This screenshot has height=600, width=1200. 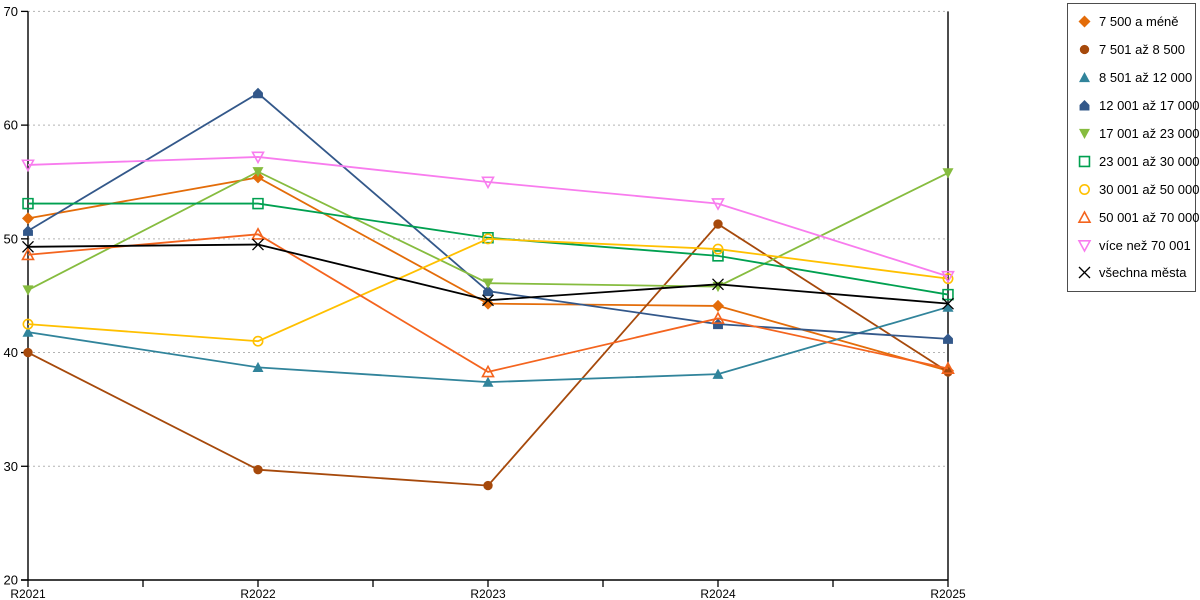 I want to click on x-cross-legend-icon, so click(x=1084, y=272).